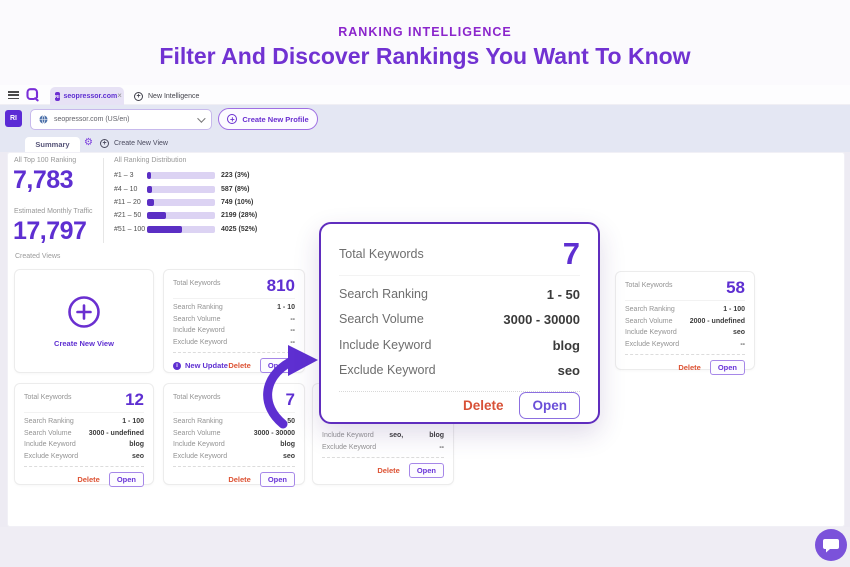 The height and width of the screenshot is (567, 850). I want to click on browser-tab-label: seopressor.com, so click(90, 96).